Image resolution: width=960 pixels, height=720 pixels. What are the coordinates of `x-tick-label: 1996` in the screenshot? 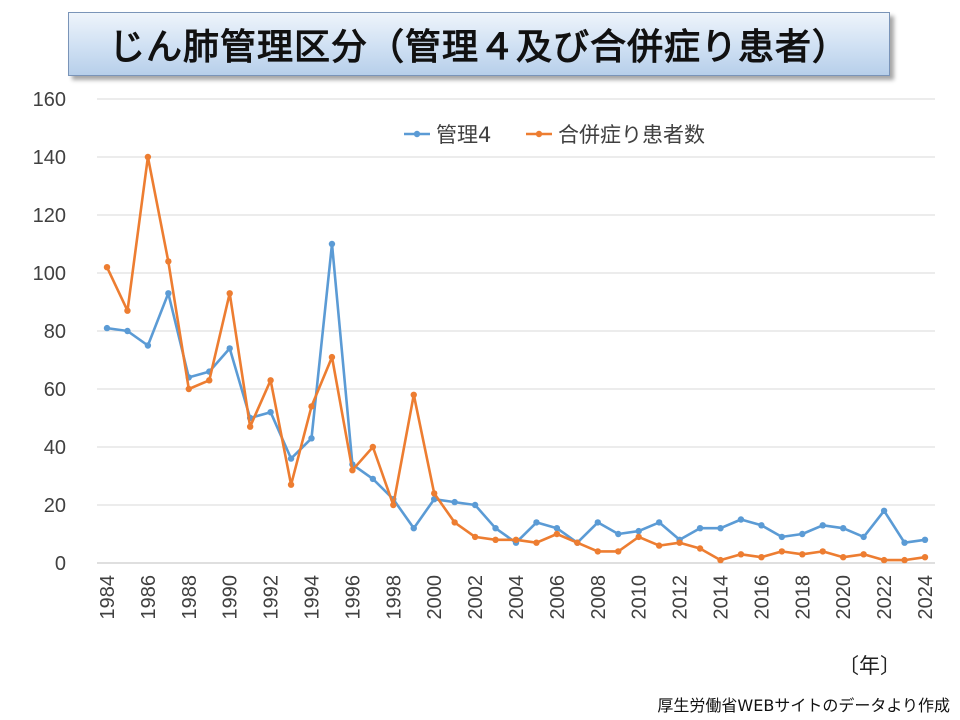 It's located at (353, 597).